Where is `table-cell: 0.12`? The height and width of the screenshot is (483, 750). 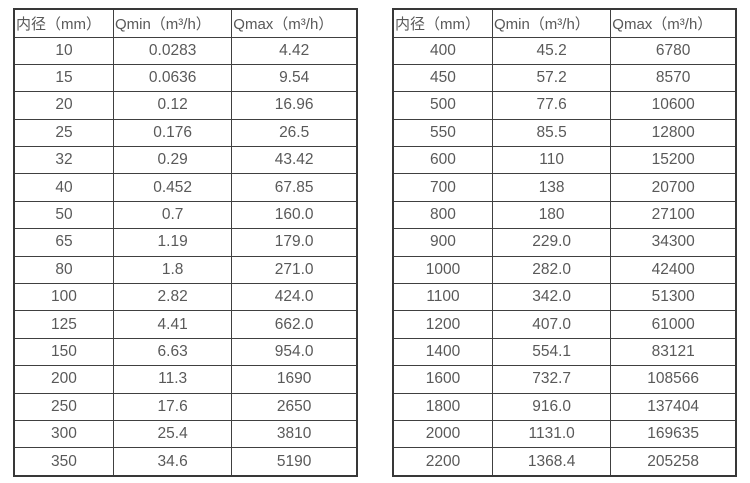
table-cell: 0.12 is located at coordinates (172, 105).